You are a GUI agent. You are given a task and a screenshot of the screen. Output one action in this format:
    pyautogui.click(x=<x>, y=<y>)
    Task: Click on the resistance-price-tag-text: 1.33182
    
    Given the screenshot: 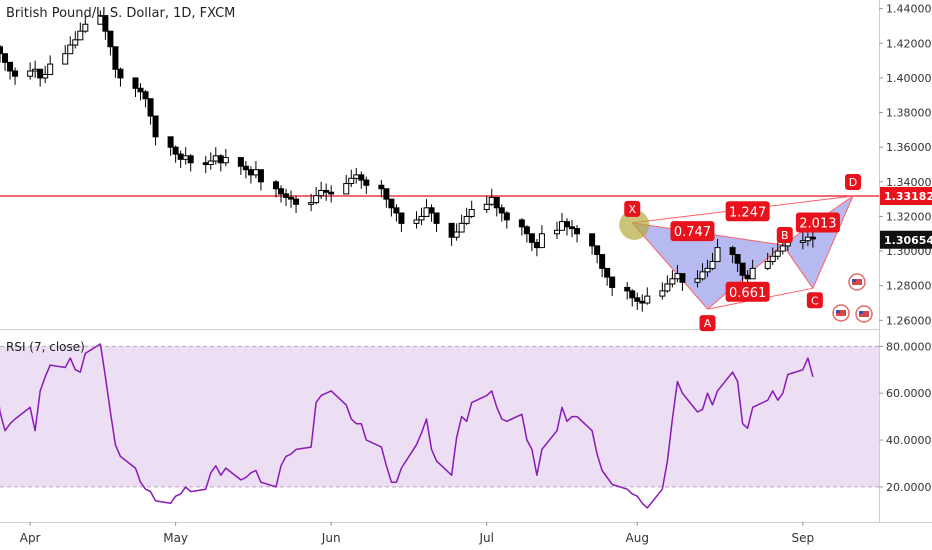 What is the action you would take?
    pyautogui.click(x=908, y=196)
    